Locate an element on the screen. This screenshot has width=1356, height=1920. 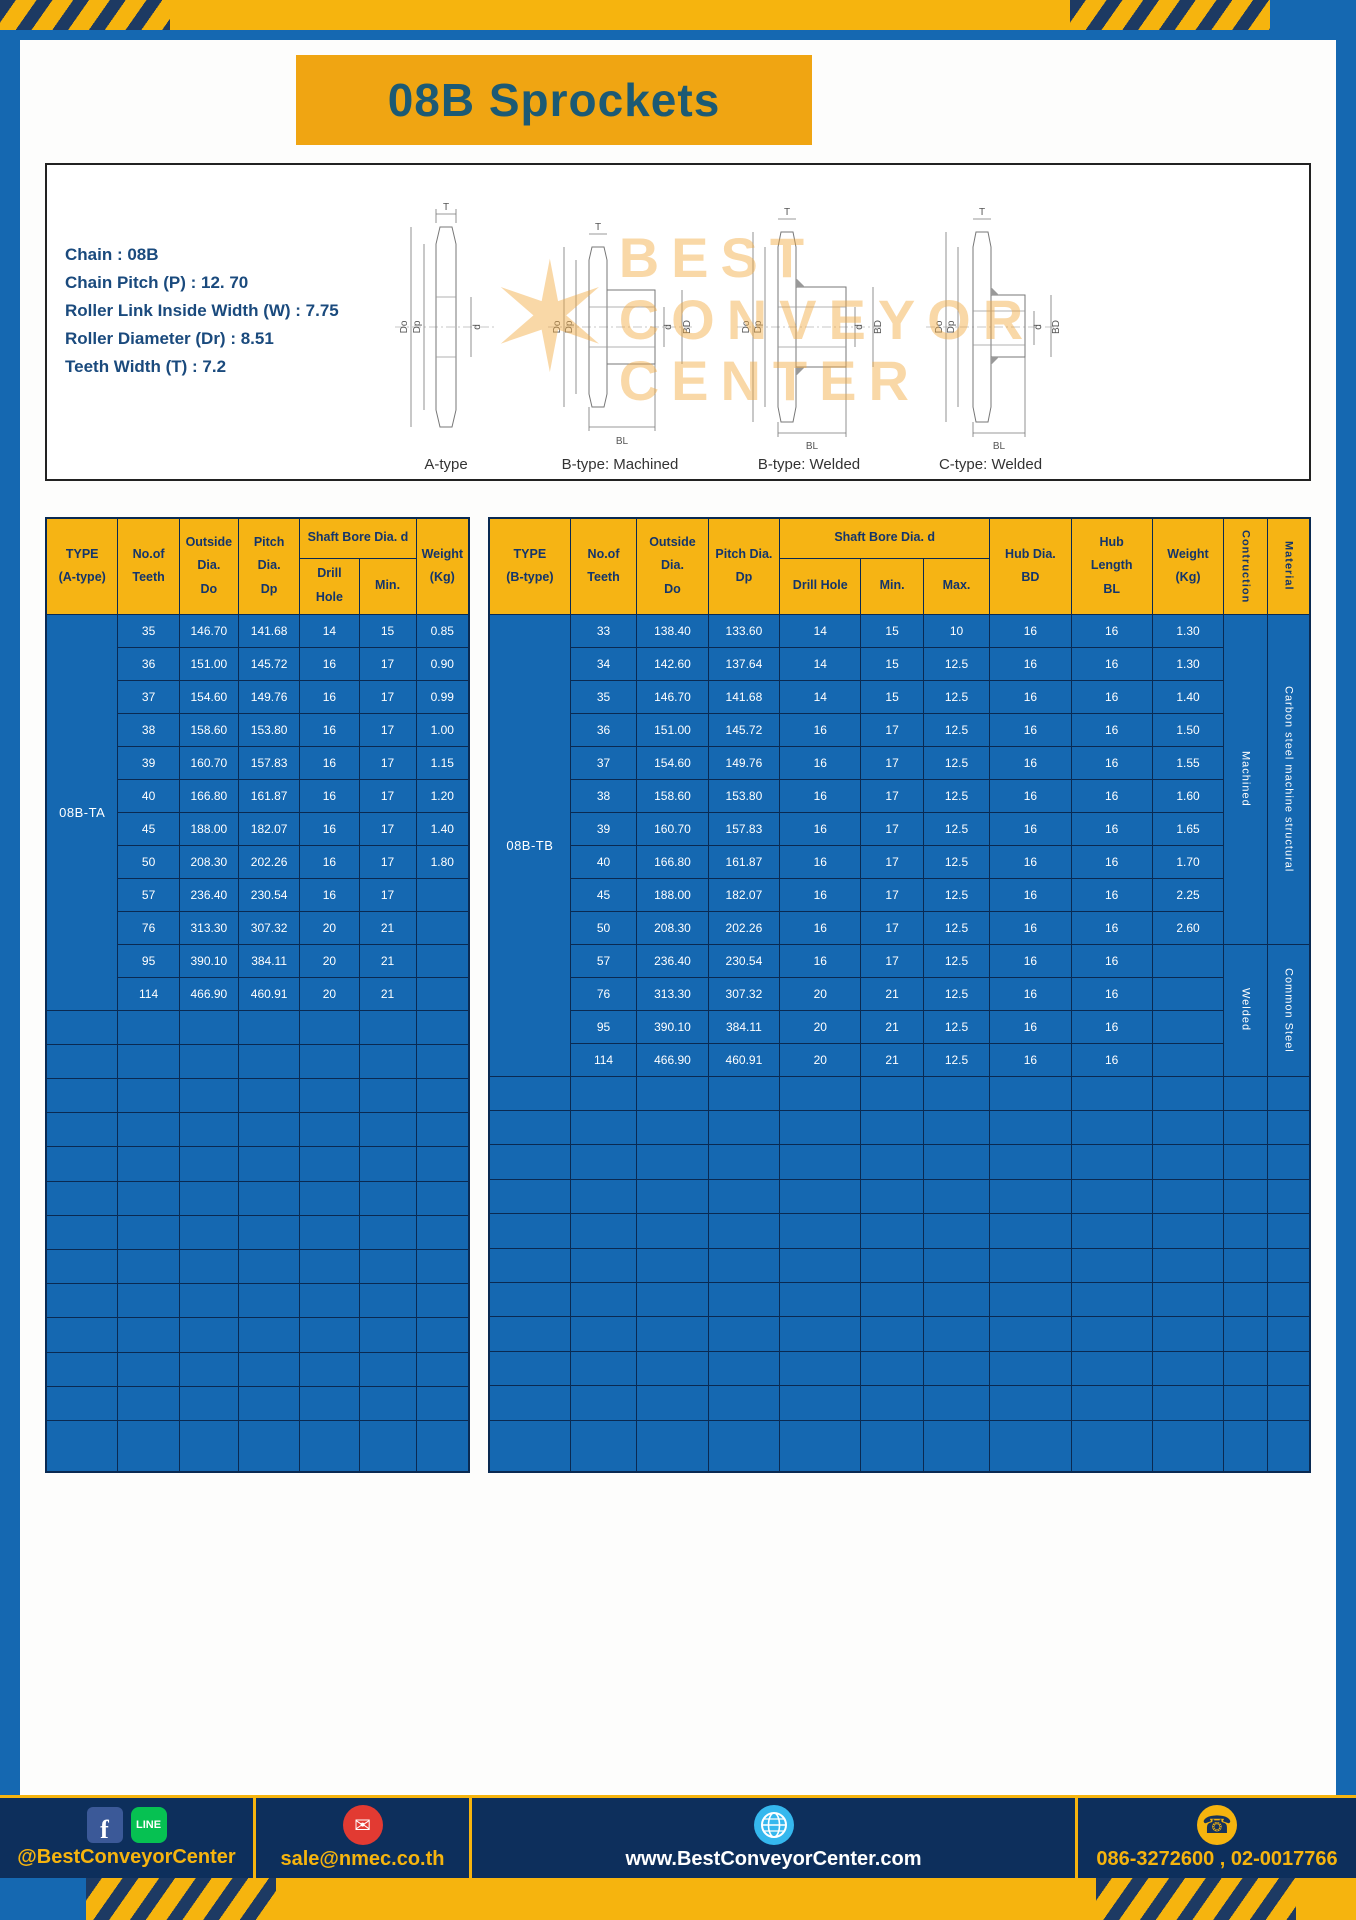
table-cell: 142.60 is located at coordinates (672, 663).